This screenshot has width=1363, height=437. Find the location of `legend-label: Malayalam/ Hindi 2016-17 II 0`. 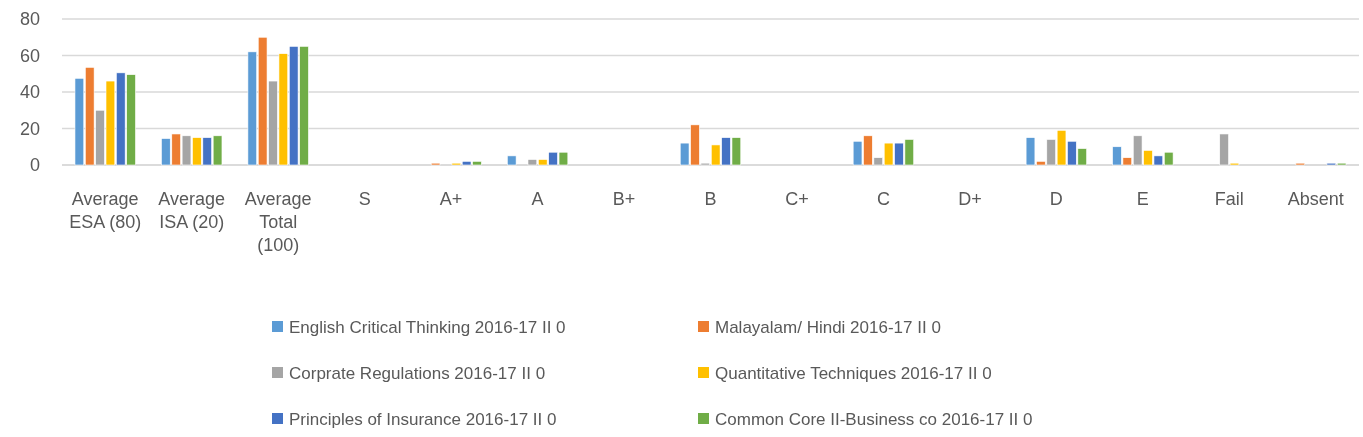

legend-label: Malayalam/ Hindi 2016-17 II 0 is located at coordinates (828, 327).